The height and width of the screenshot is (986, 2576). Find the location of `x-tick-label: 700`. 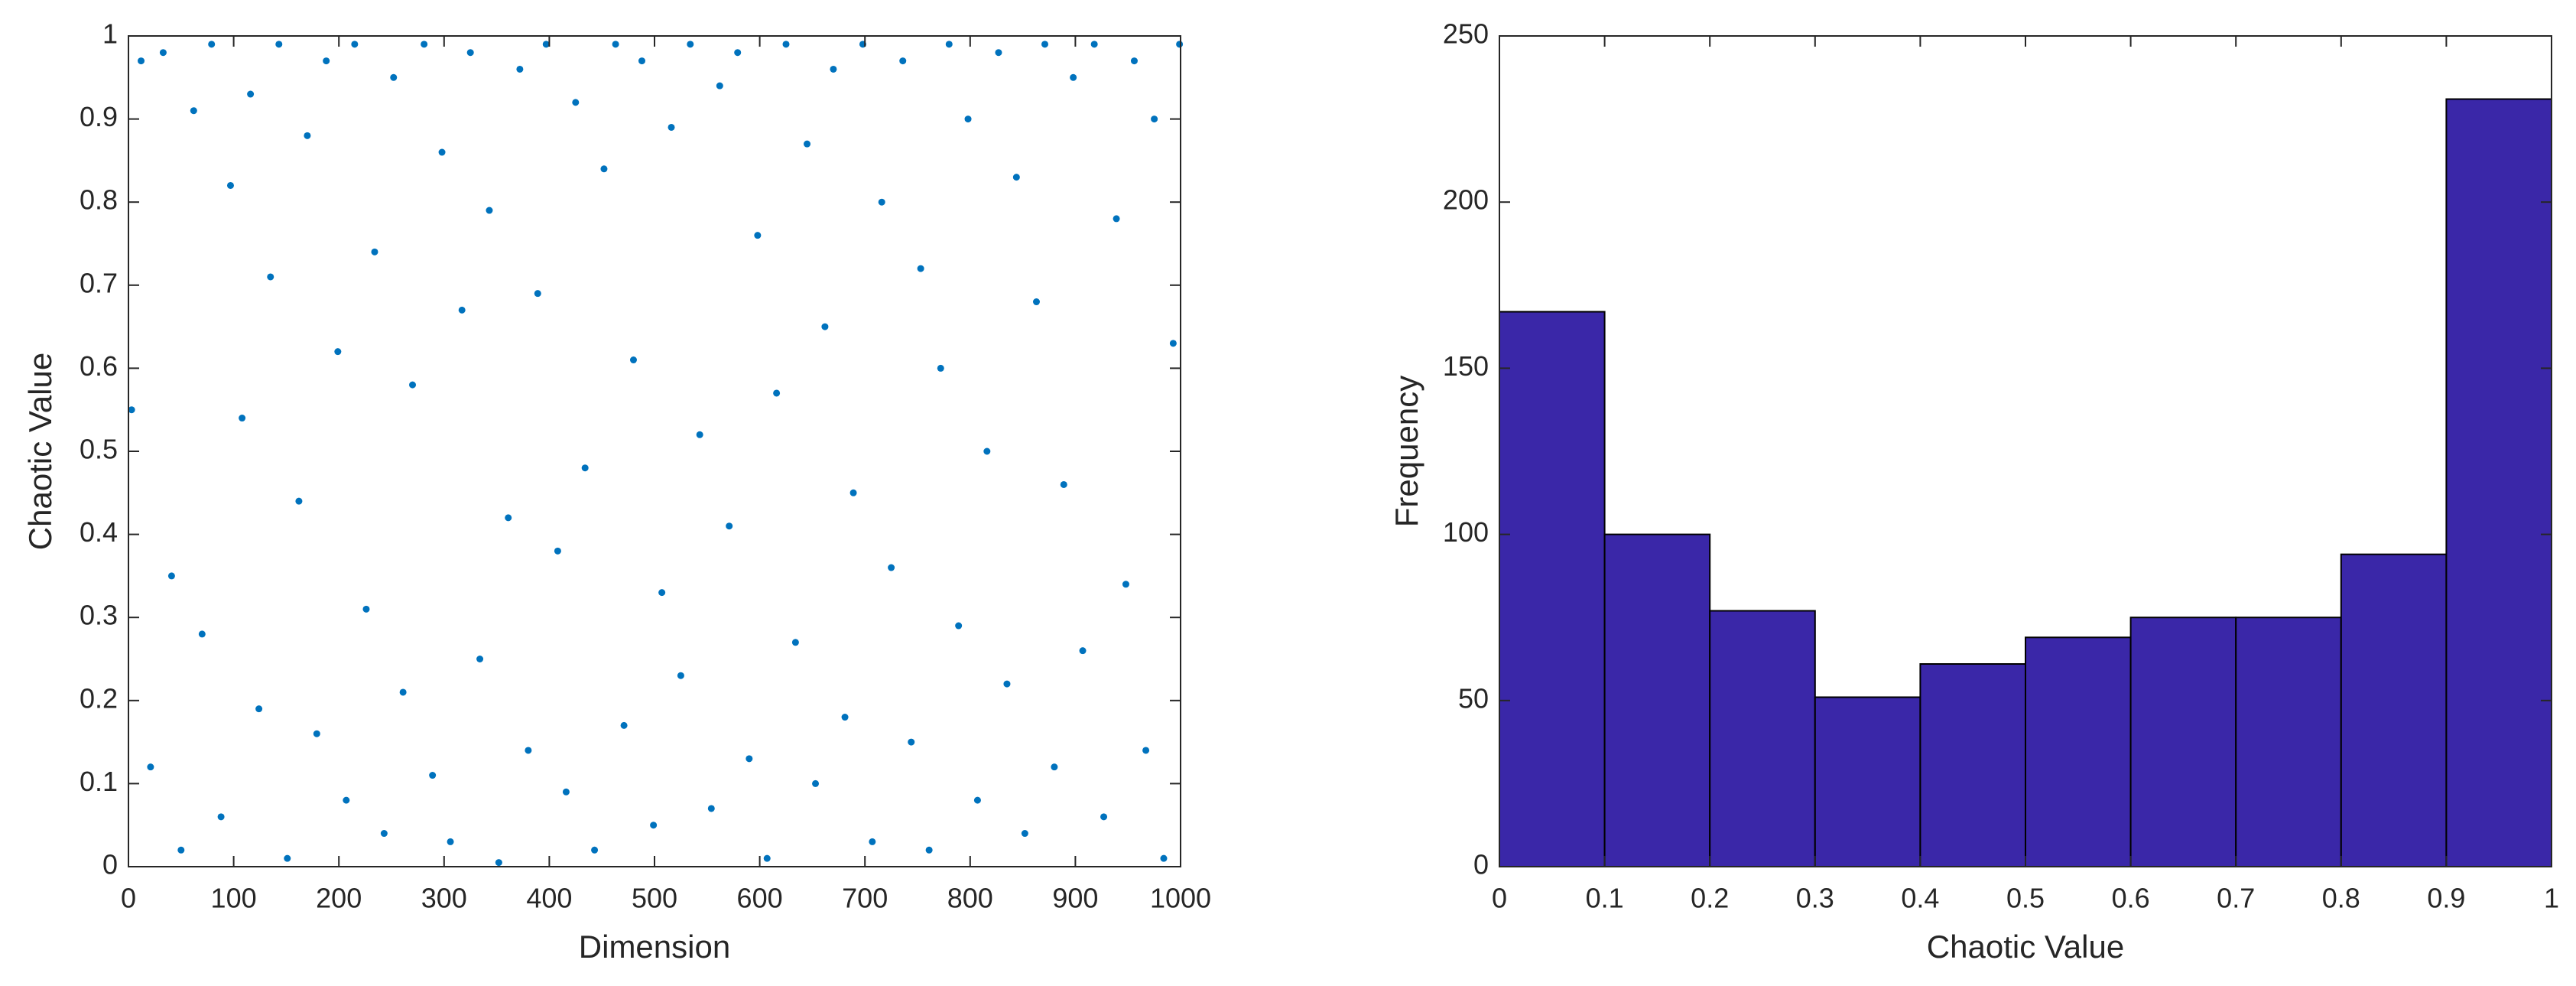

x-tick-label: 700 is located at coordinates (865, 898).